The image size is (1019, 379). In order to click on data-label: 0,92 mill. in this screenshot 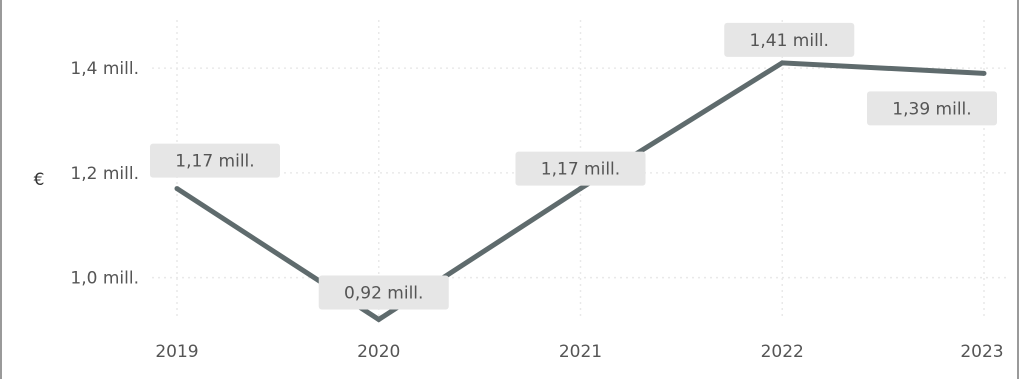, I will do `click(383, 294)`.